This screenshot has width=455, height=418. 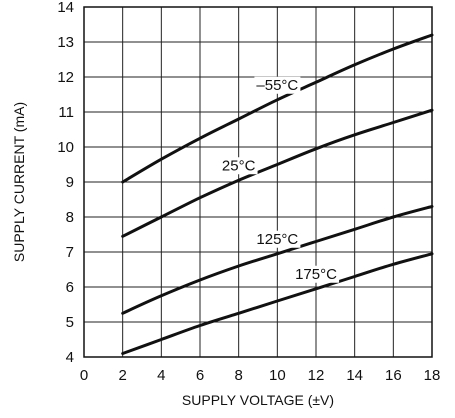 I want to click on x-tick-label: 10, so click(x=277, y=375).